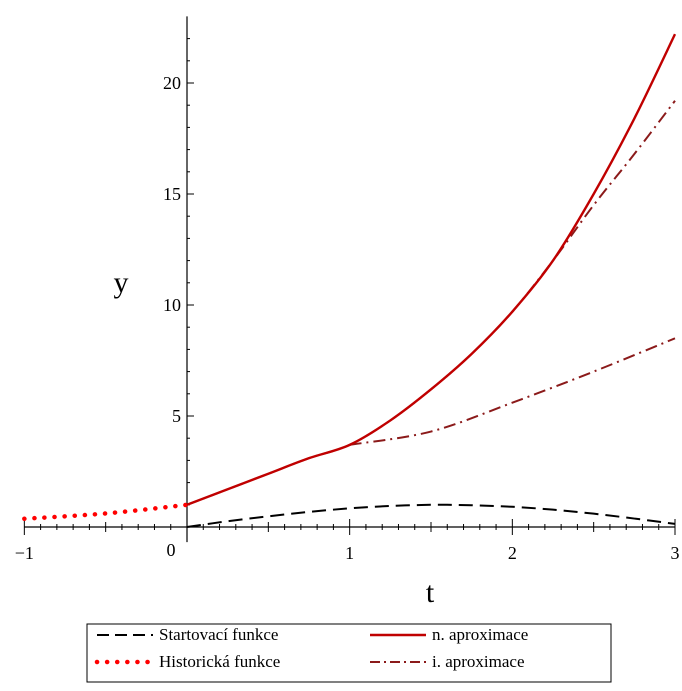 The image size is (682, 691). What do you see at coordinates (172, 83) in the screenshot?
I see `y-tick-label: 20` at bounding box center [172, 83].